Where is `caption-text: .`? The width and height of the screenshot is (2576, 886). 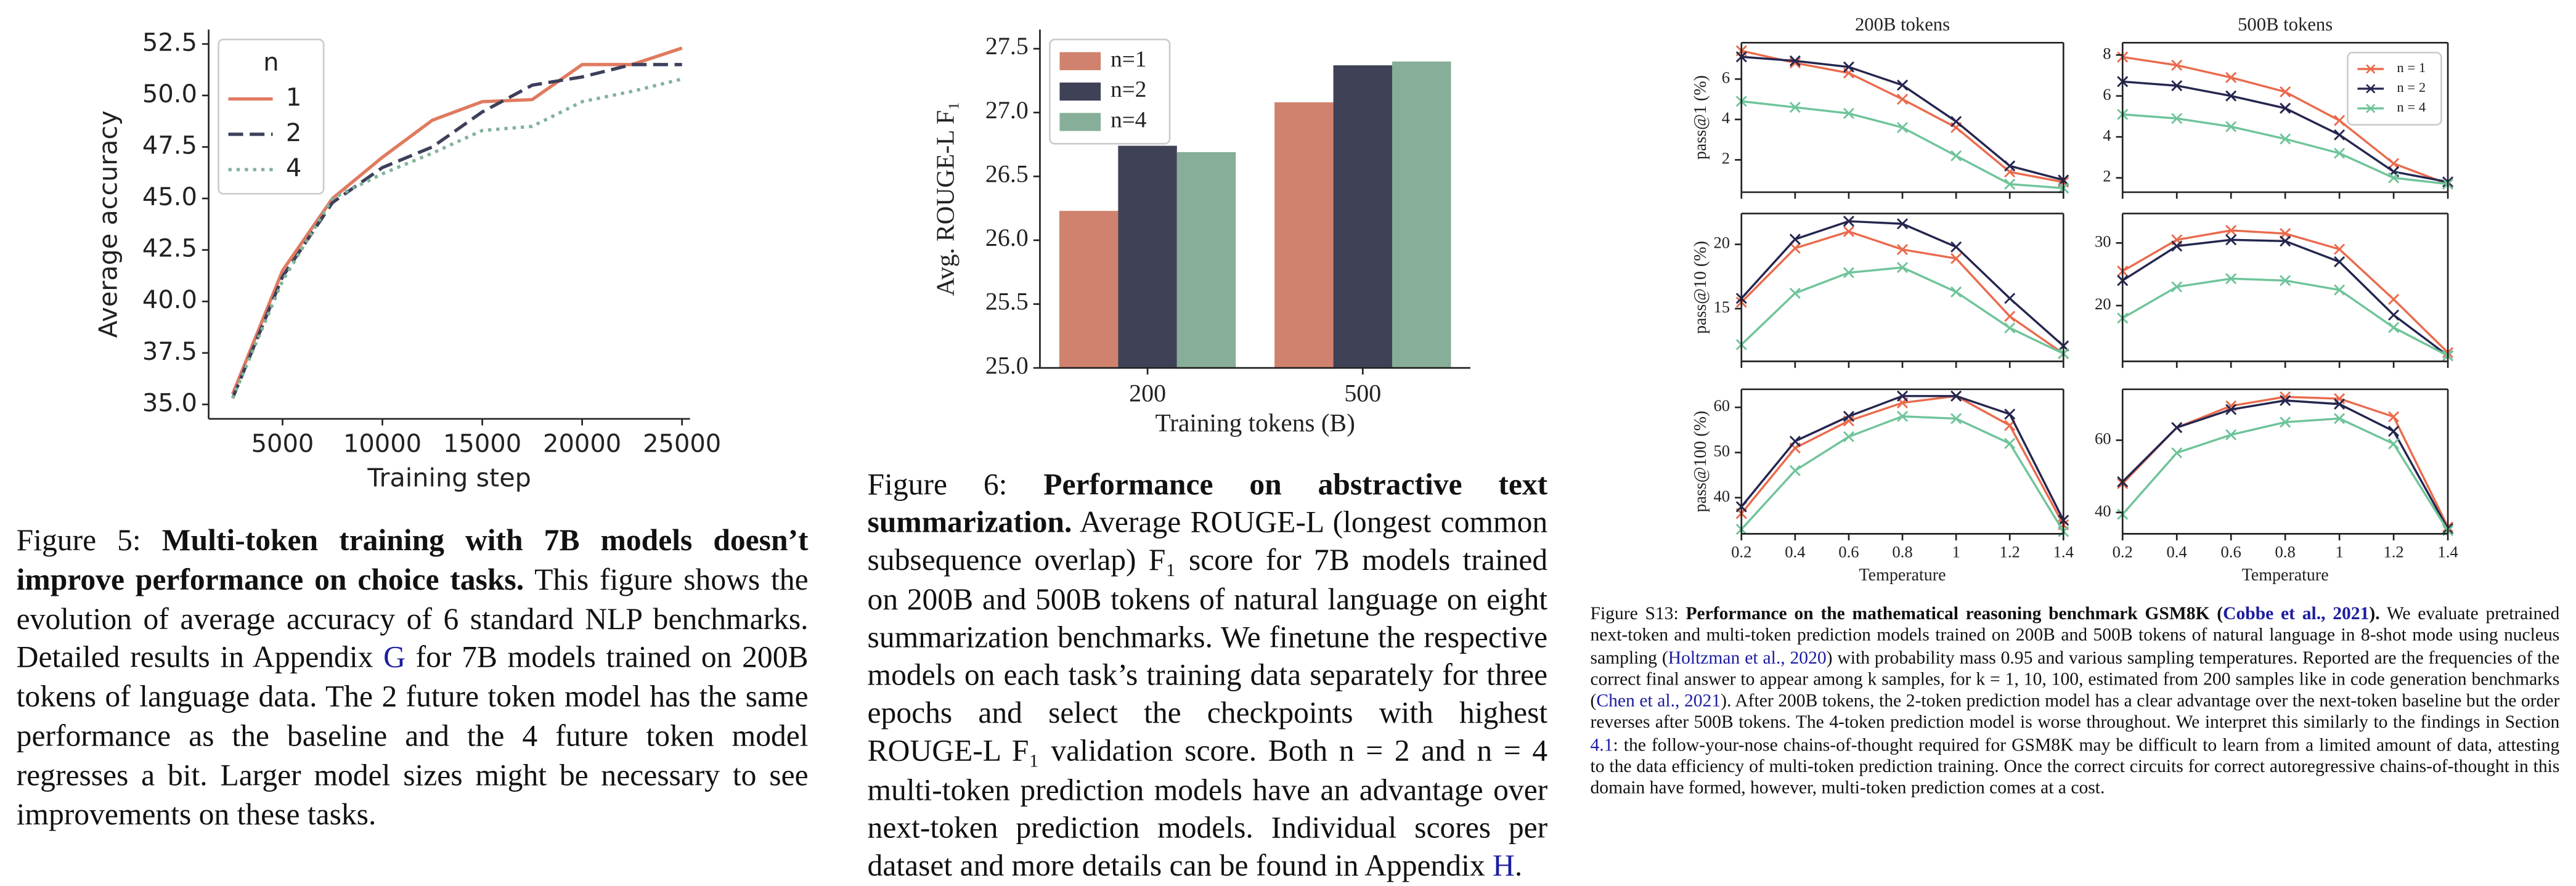 caption-text: . is located at coordinates (1519, 866).